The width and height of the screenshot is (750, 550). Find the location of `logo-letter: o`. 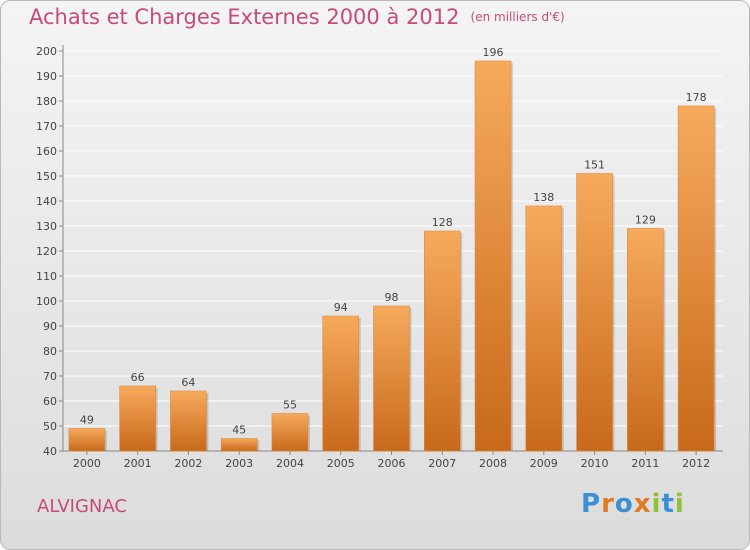

logo-letter: o is located at coordinates (624, 504).